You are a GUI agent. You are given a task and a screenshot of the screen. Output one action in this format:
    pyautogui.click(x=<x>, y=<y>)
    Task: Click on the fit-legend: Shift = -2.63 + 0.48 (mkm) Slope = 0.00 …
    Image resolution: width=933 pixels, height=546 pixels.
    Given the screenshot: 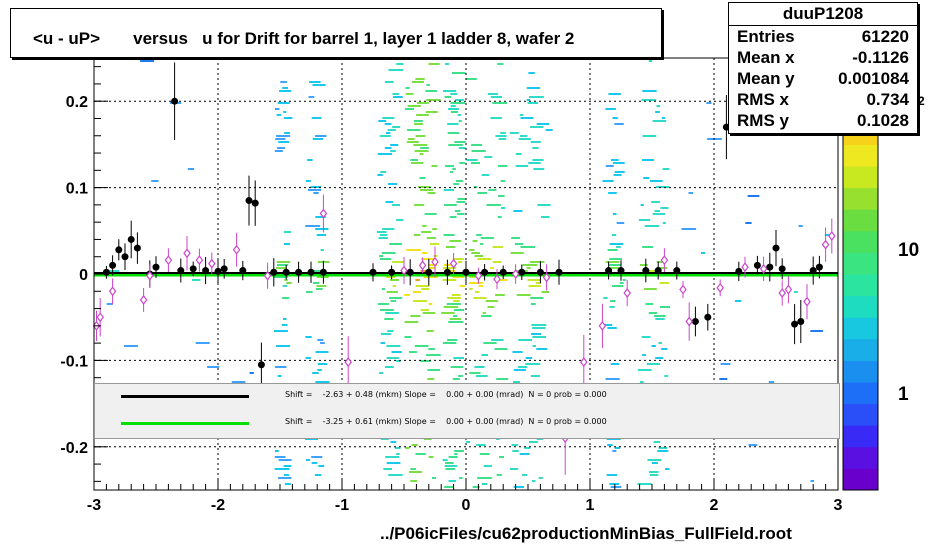 What is the action you would take?
    pyautogui.click(x=467, y=411)
    